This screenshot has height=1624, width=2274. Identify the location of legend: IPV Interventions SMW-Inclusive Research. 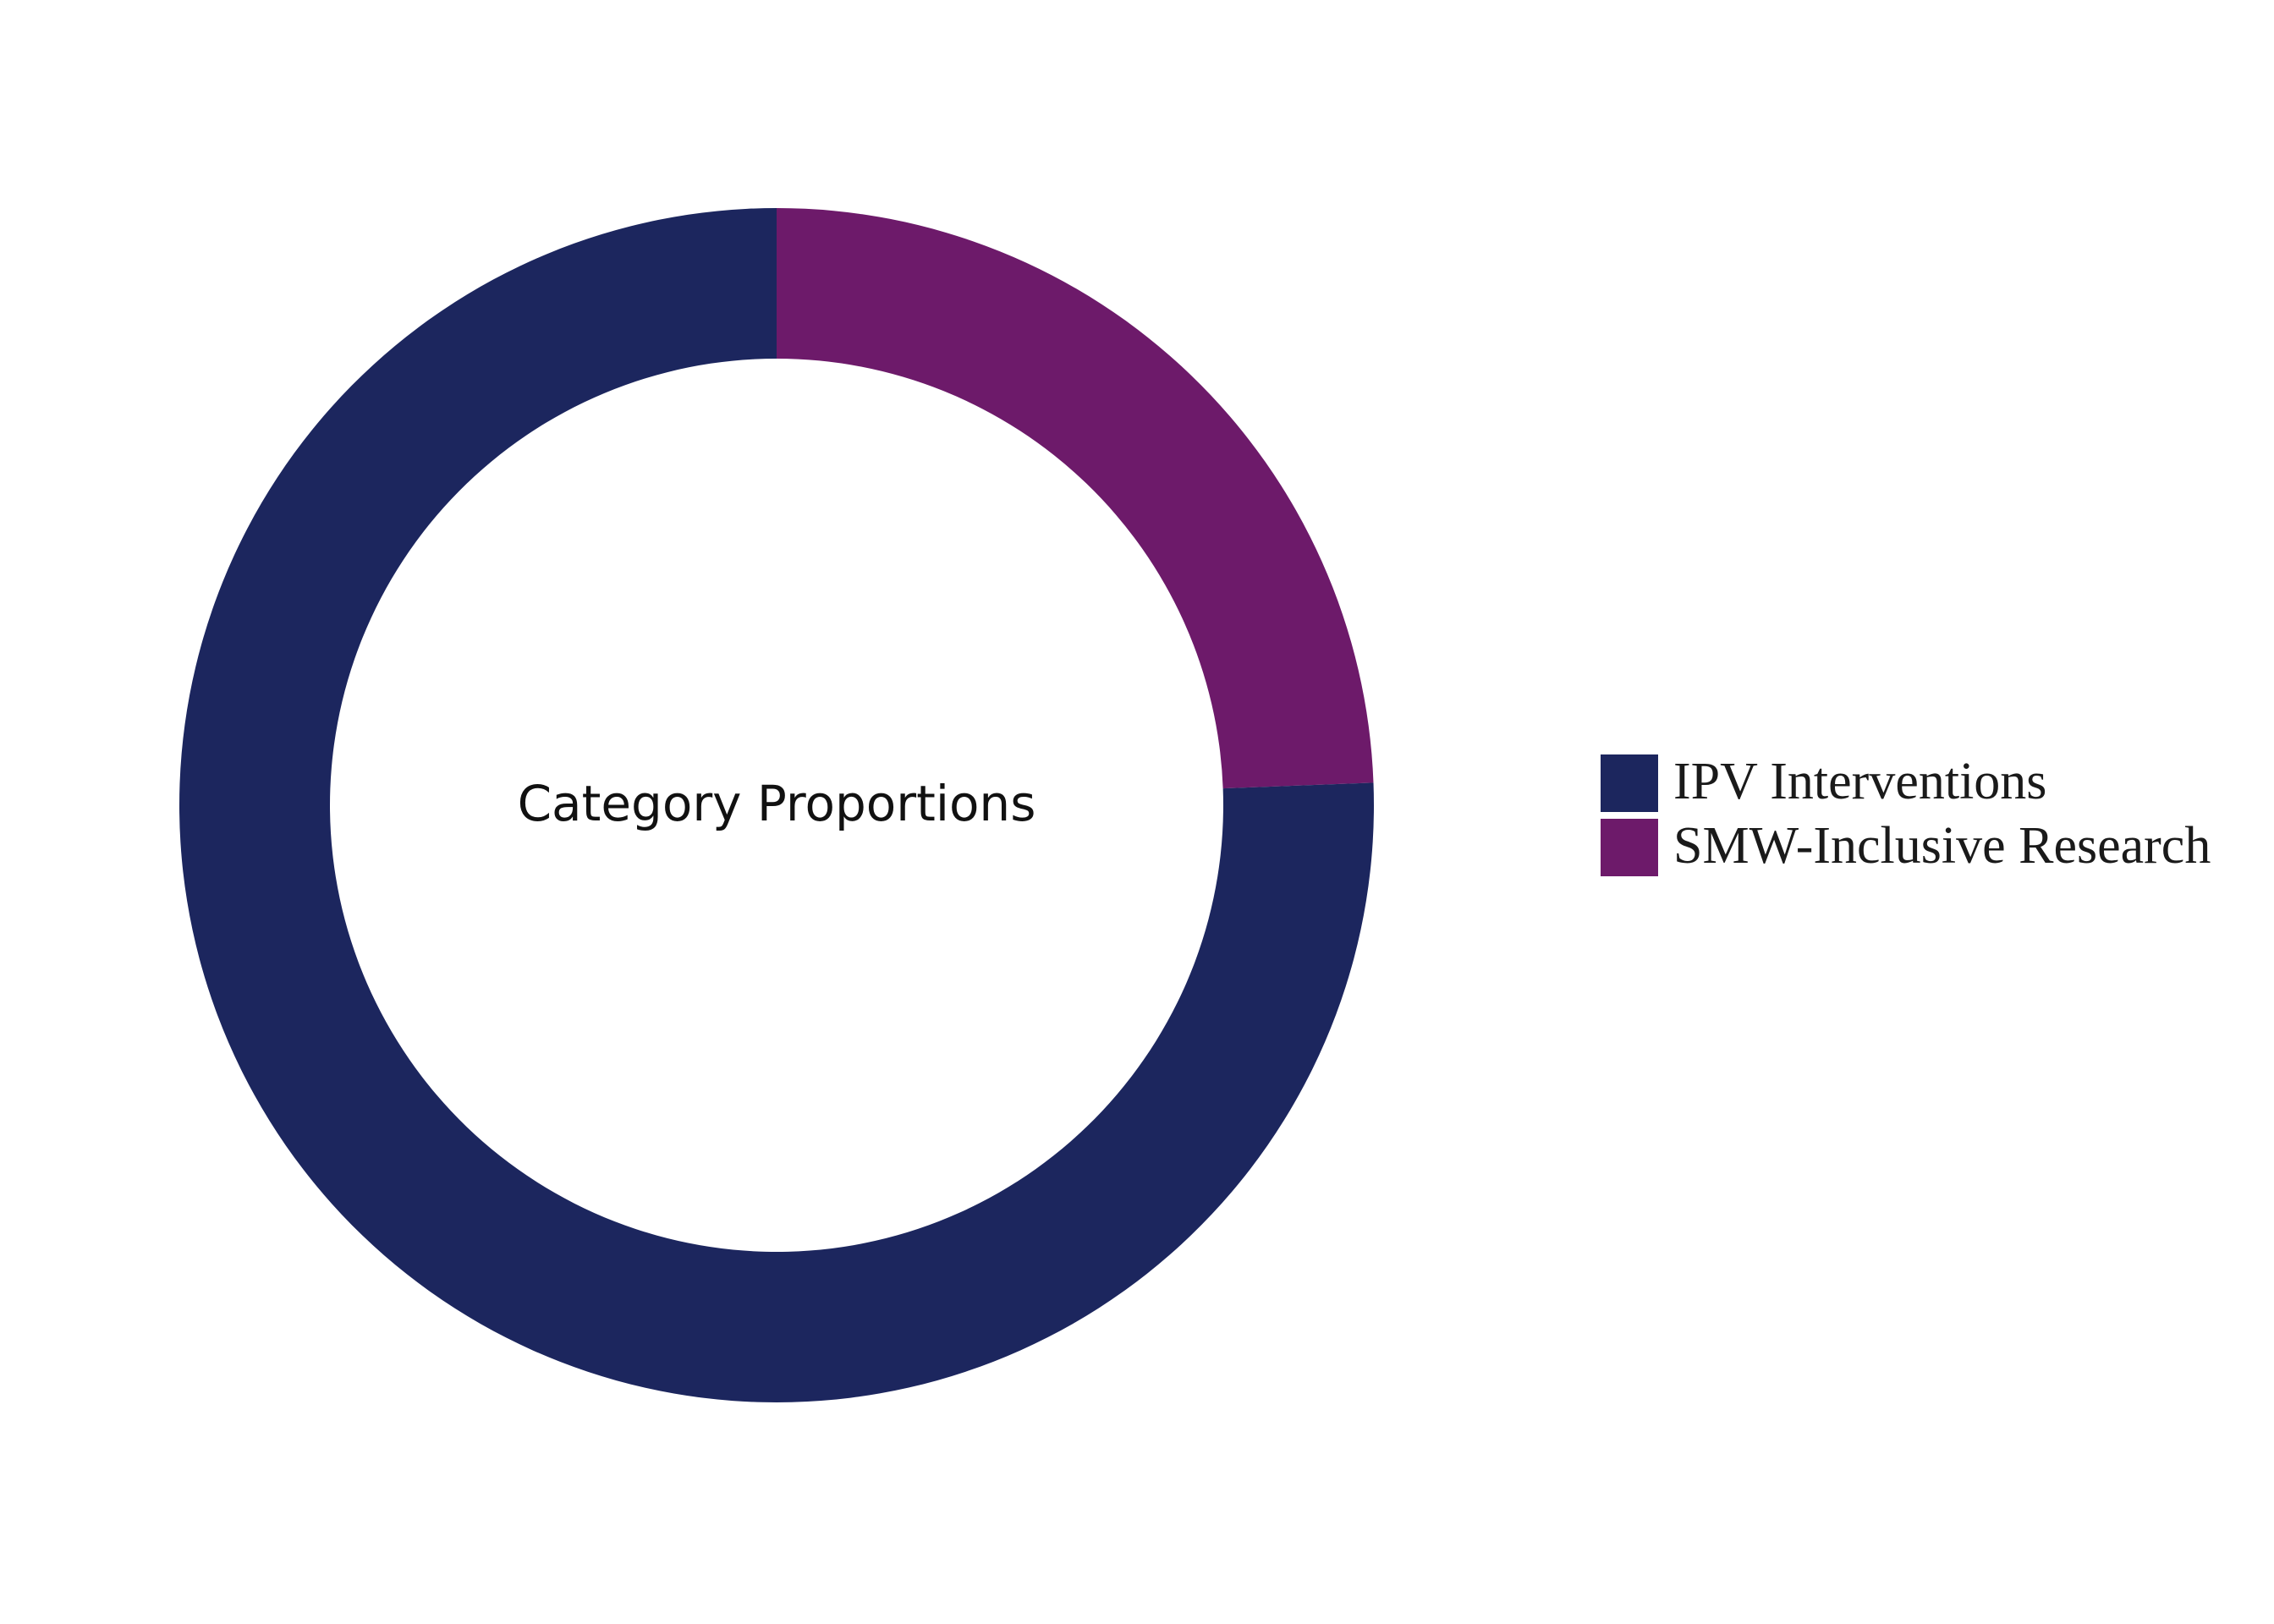
(1906, 815).